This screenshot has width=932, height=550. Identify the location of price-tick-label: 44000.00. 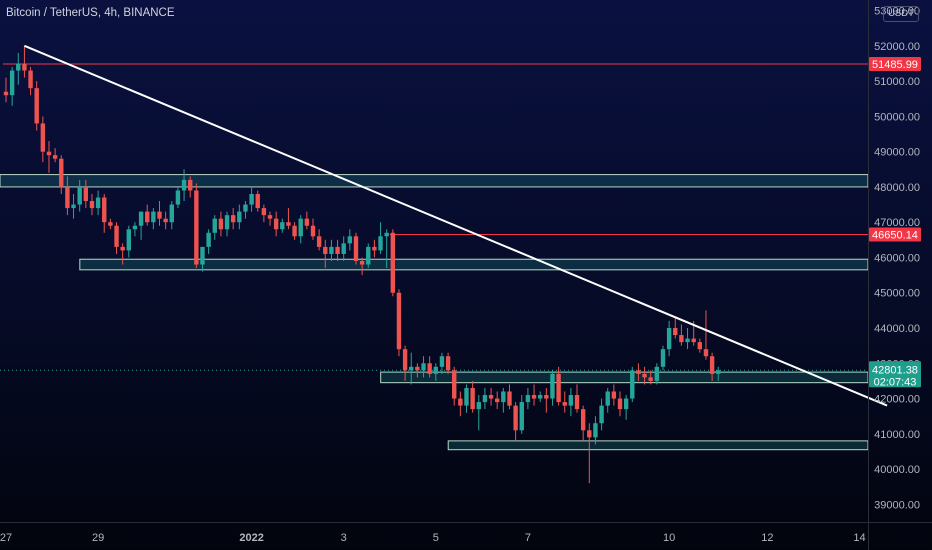
(897, 329).